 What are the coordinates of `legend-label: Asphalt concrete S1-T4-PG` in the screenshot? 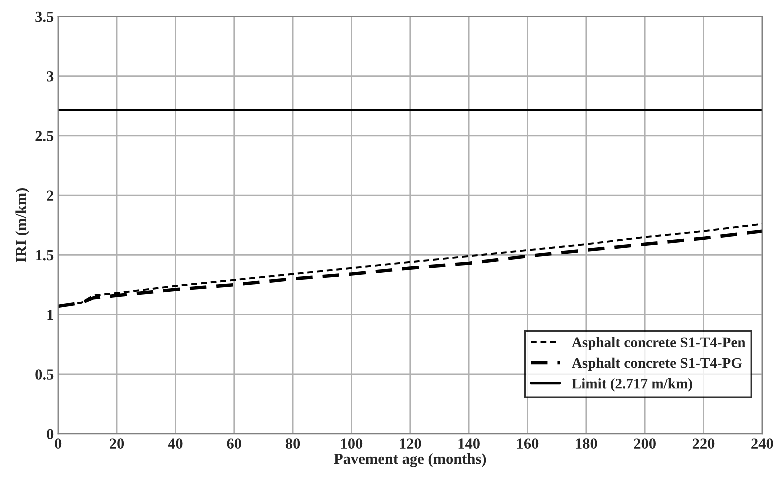 It's located at (657, 365).